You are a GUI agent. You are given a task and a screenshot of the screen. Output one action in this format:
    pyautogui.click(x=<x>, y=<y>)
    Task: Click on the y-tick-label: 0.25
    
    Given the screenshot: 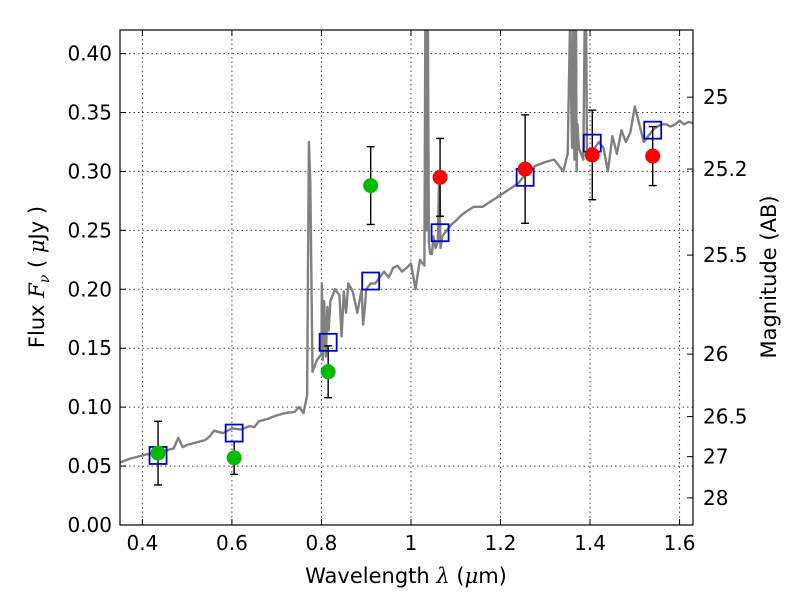 What is the action you would take?
    pyautogui.click(x=89, y=230)
    